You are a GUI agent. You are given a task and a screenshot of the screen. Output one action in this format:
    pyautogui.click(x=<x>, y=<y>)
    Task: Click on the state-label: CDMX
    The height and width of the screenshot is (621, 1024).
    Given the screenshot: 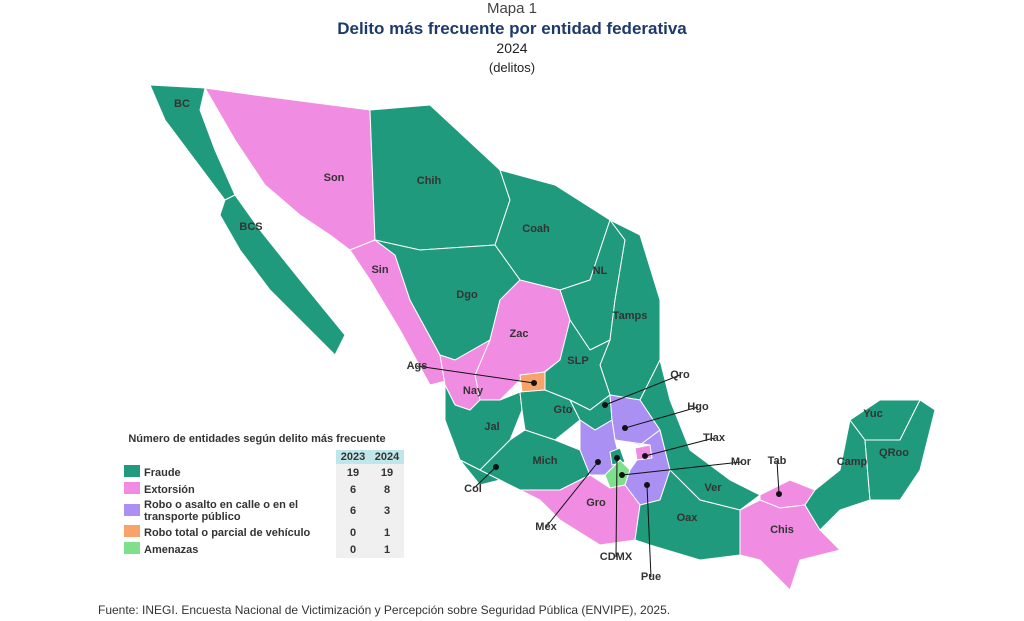 What is the action you would take?
    pyautogui.click(x=616, y=557)
    